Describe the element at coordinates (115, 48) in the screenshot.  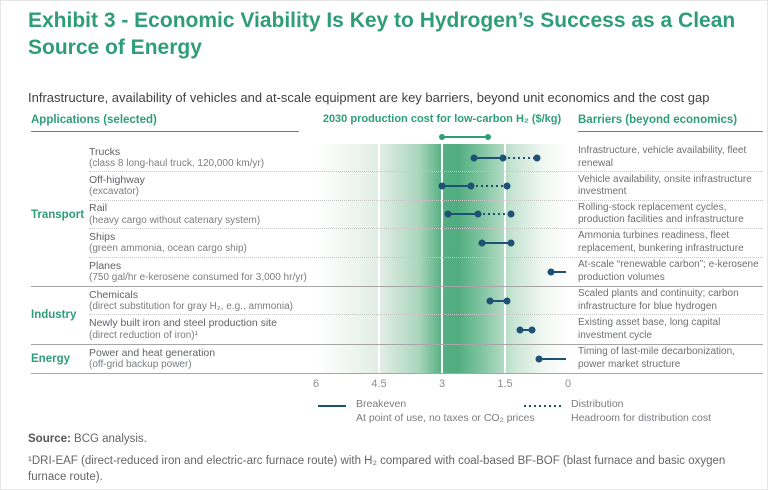
I see `title-line-2: Source of Energy` at that location.